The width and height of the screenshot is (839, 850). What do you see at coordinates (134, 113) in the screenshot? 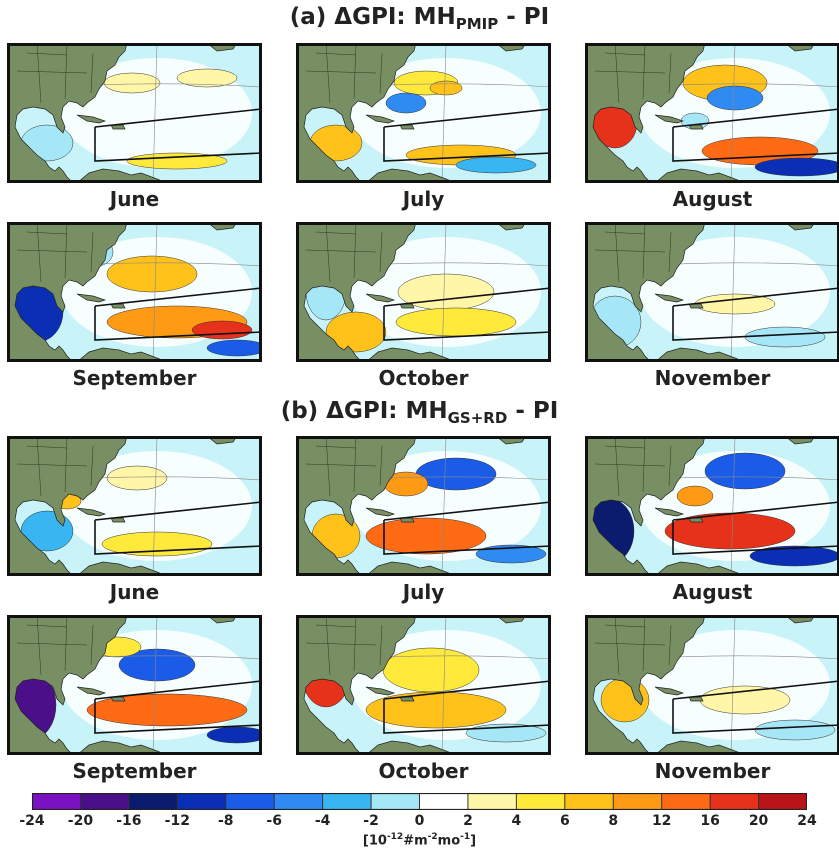
I see `map-panel-a-june` at bounding box center [134, 113].